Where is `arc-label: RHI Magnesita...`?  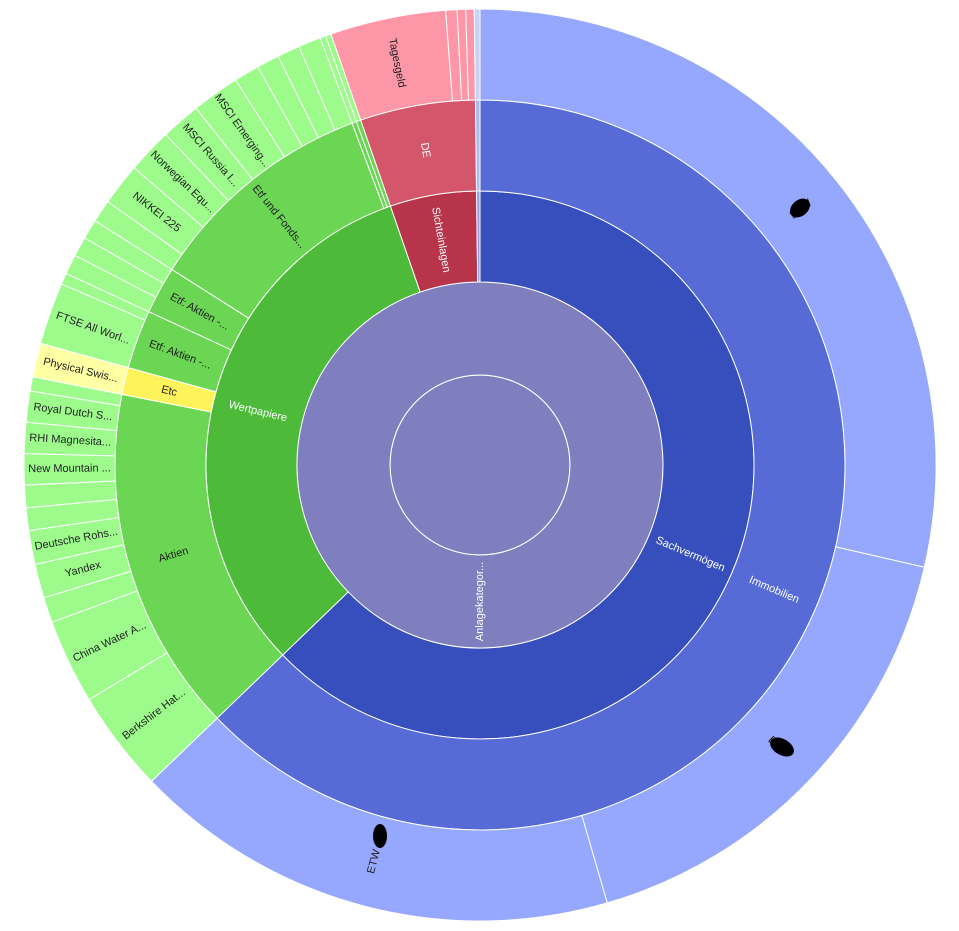
arc-label: RHI Magnesita... is located at coordinates (70, 440).